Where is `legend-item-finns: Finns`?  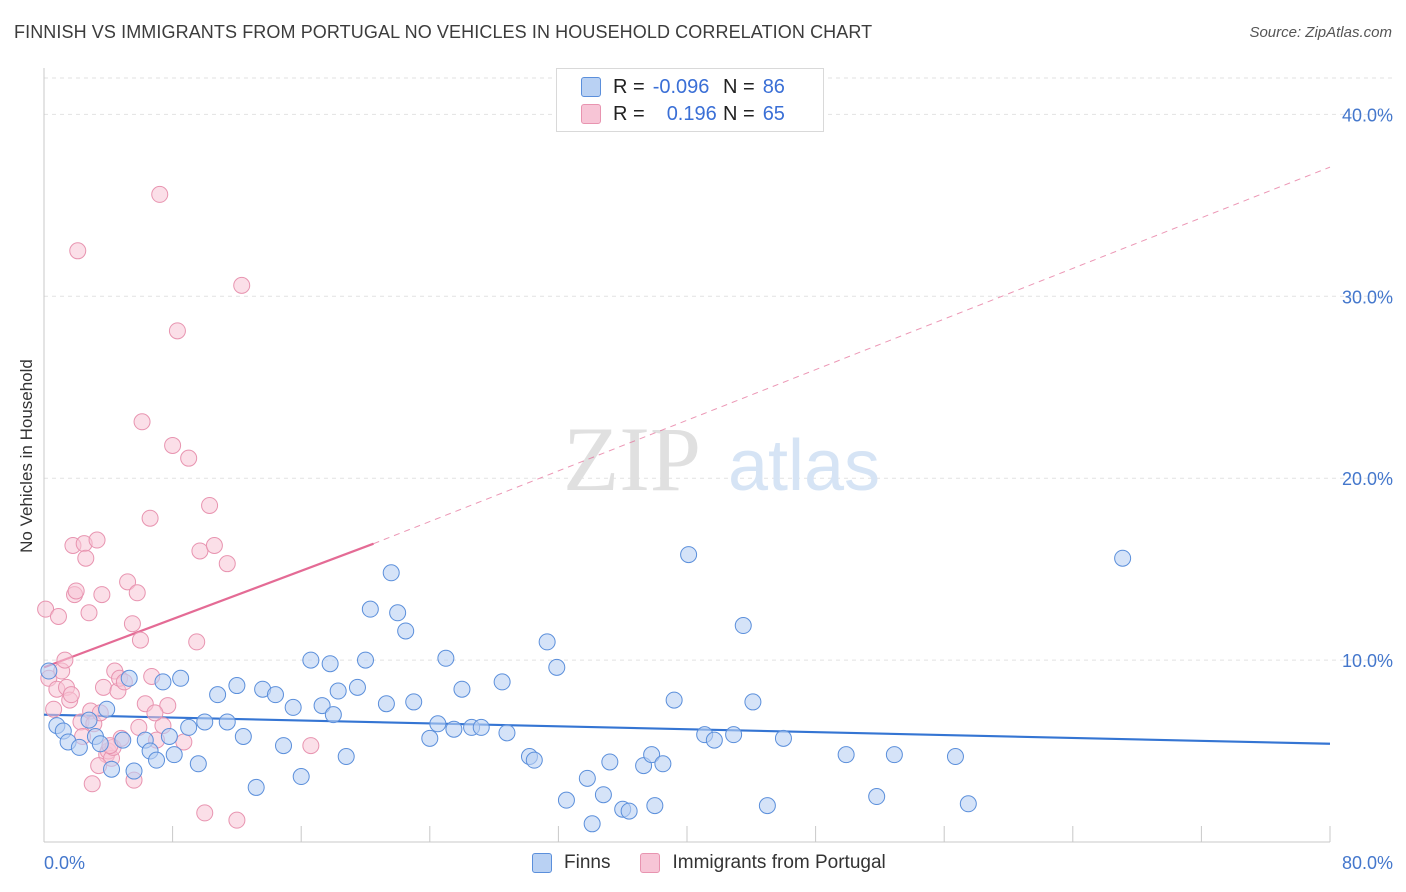
legend-item-finns: Finns is located at coordinates (571, 863).